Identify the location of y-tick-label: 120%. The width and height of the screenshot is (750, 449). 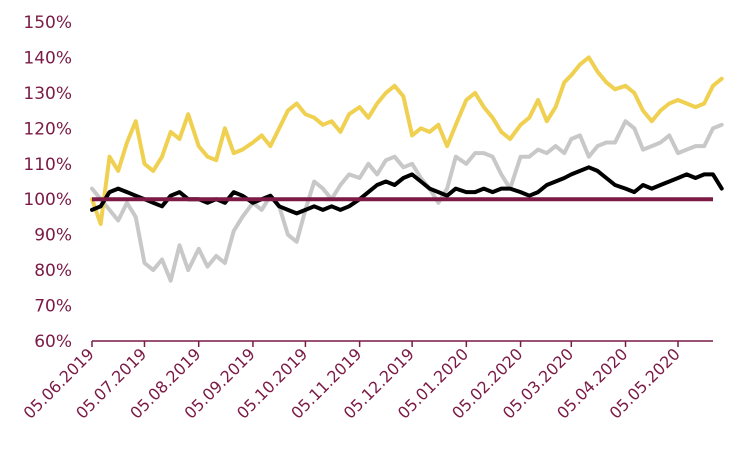
(47, 129).